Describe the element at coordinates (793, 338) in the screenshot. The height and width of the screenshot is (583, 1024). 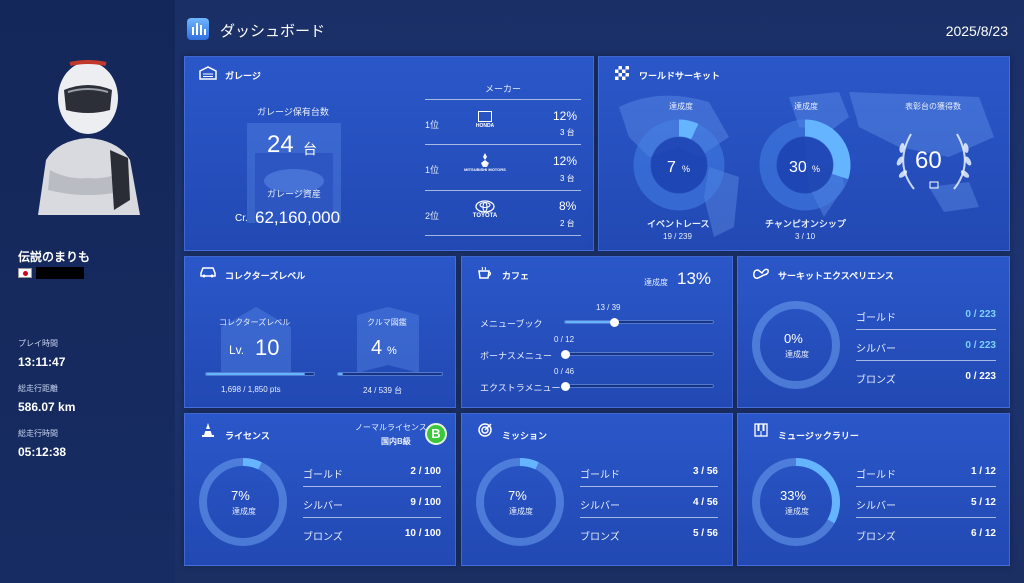
I see `circuit-experience-percent: 0%` at that location.